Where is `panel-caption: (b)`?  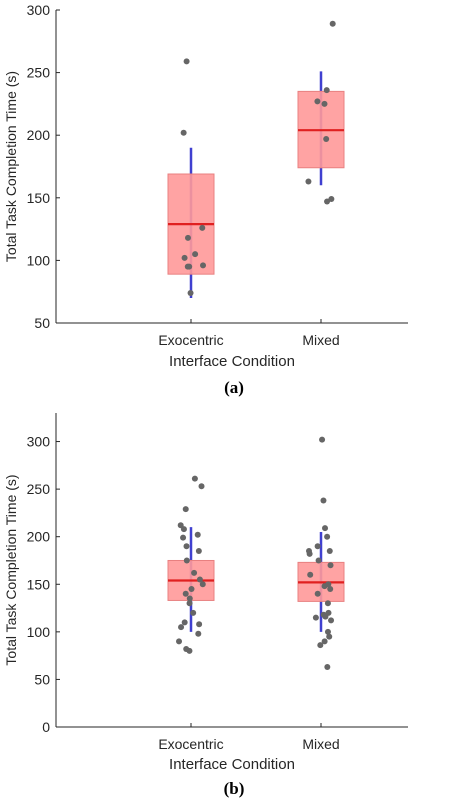
panel-caption: (b) is located at coordinates (234, 788).